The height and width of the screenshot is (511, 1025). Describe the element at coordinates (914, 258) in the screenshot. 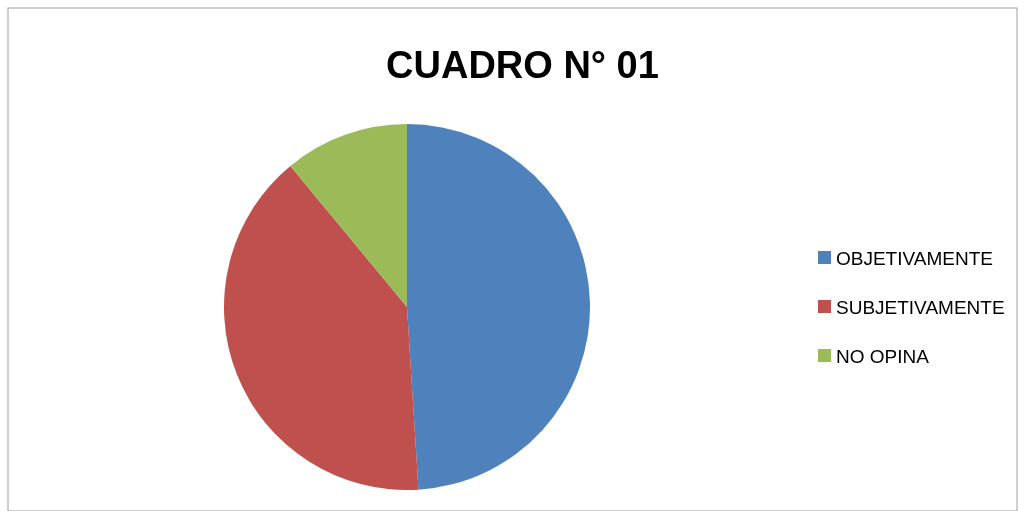

I see `legend-label: OBJETIVAMENTE` at that location.